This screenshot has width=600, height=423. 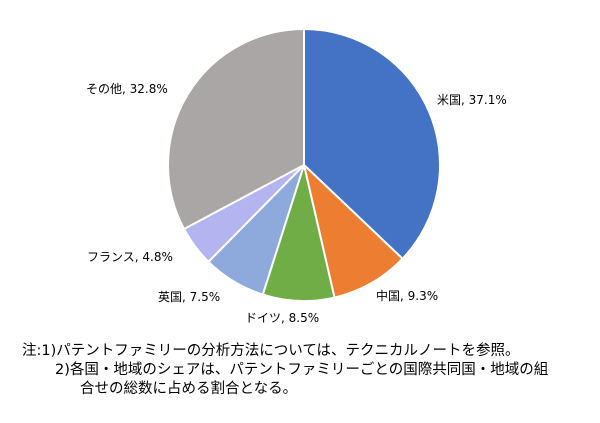 I want to click on slice-label: 英国, 7.5%, so click(x=189, y=297).